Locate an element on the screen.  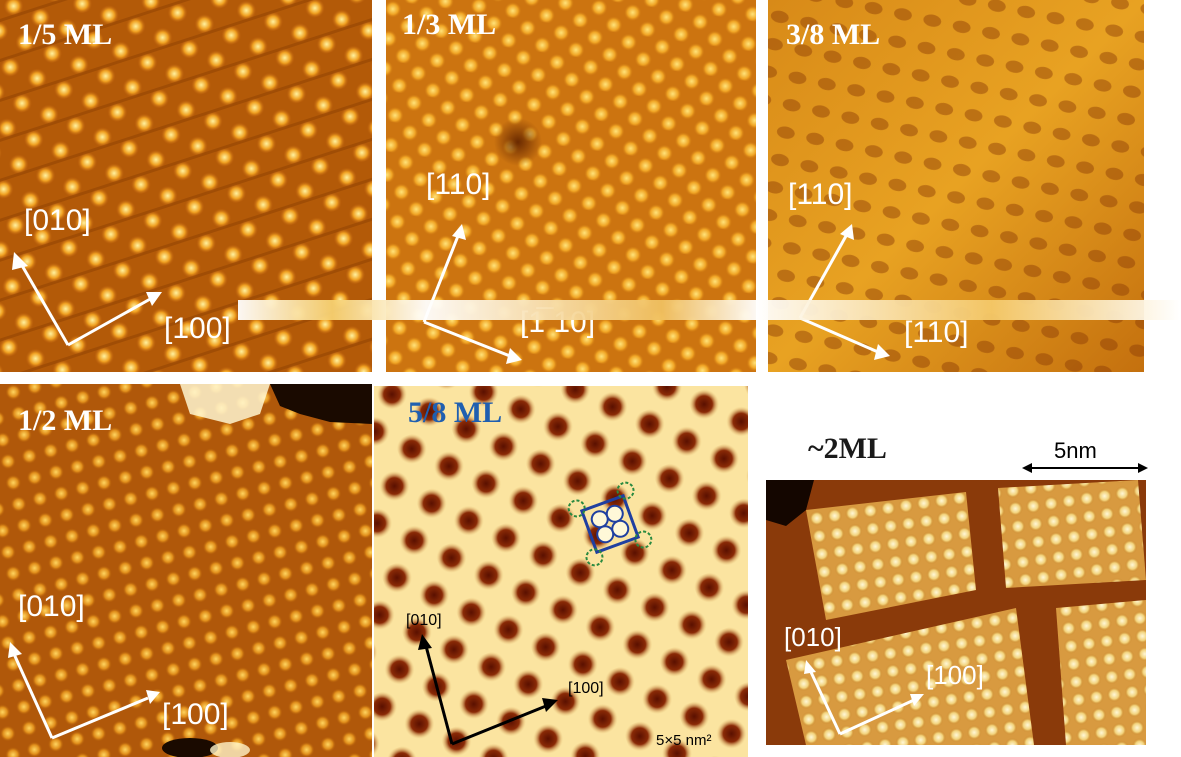
stm-image is located at coordinates (956, 612).